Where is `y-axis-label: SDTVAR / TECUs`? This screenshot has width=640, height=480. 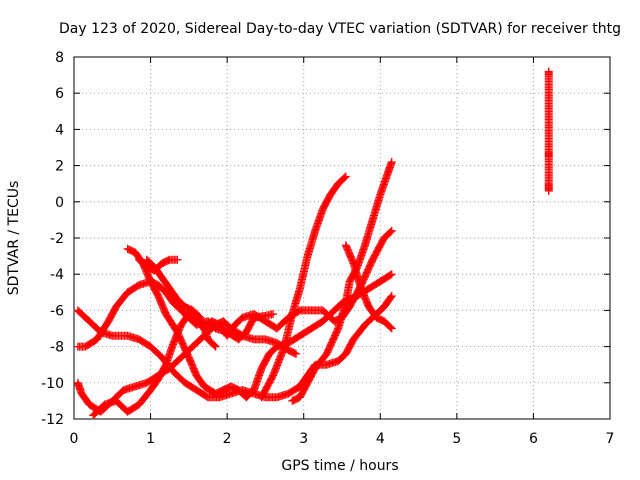 y-axis-label: SDTVAR / TECUs is located at coordinates (14, 238).